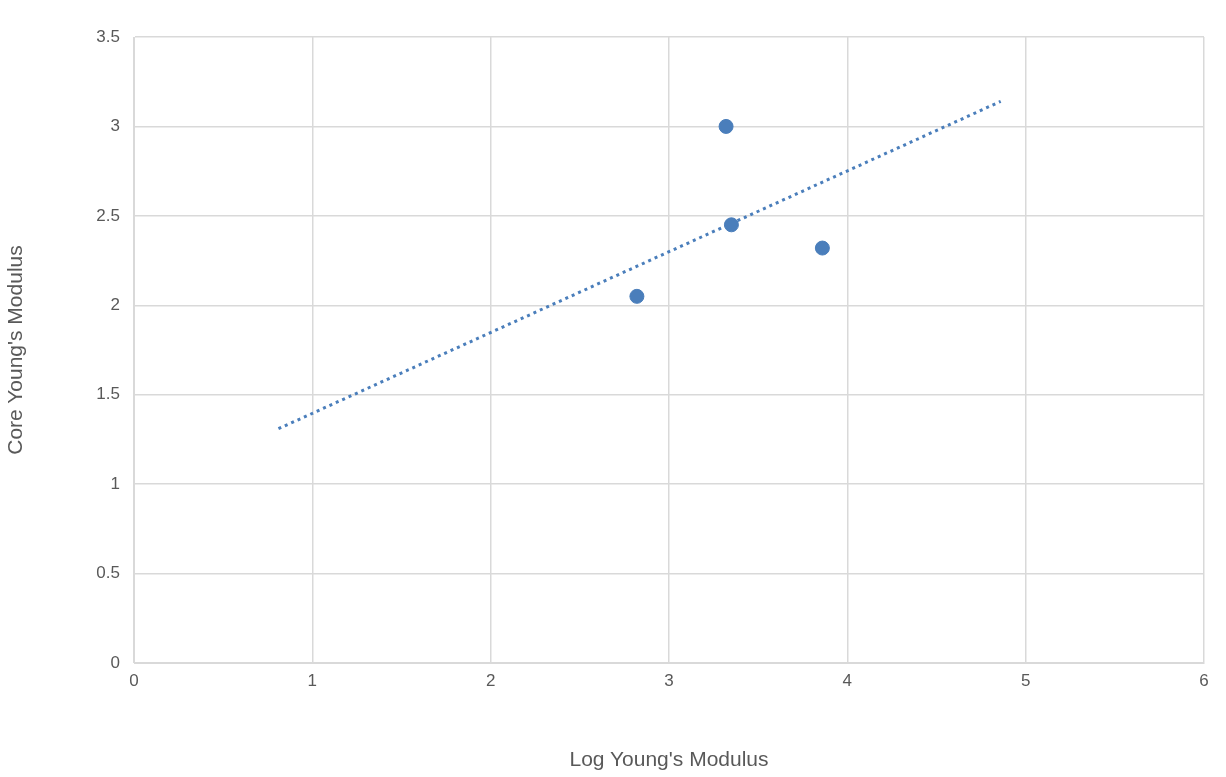 The height and width of the screenshot is (777, 1226). What do you see at coordinates (108, 573) in the screenshot?
I see `y-tick-label: 0.5` at bounding box center [108, 573].